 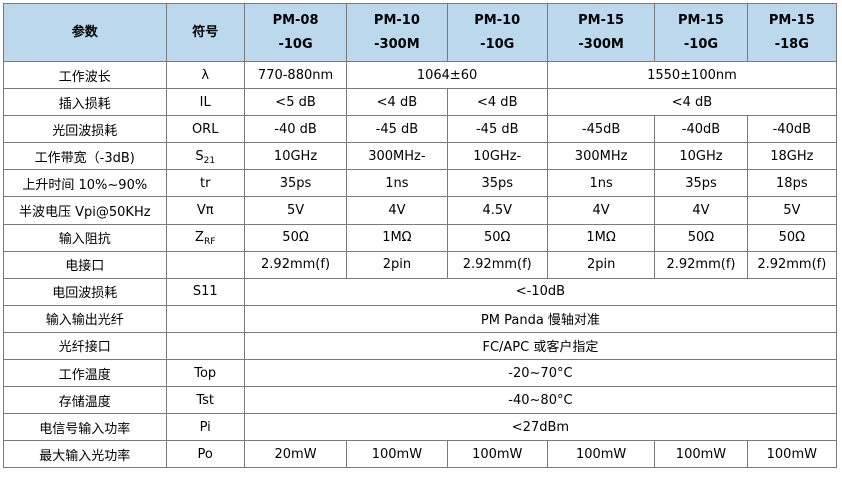 I want to click on value-cell: 300MHz-, so click(x=397, y=156).